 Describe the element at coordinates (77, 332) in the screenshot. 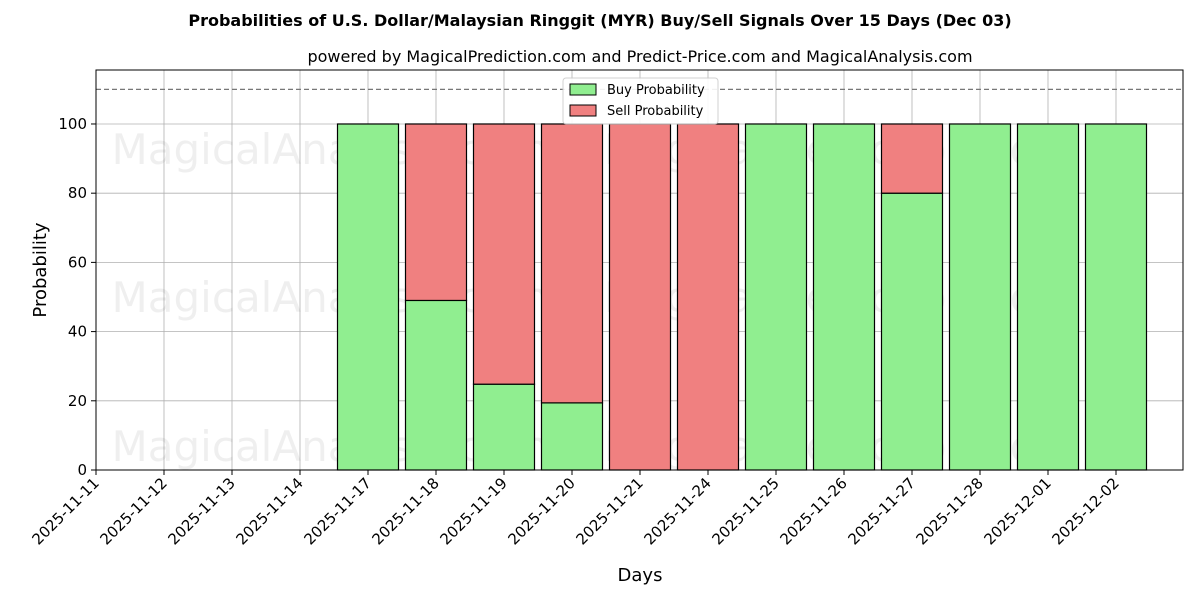

I see `y-tick-label: 40` at that location.